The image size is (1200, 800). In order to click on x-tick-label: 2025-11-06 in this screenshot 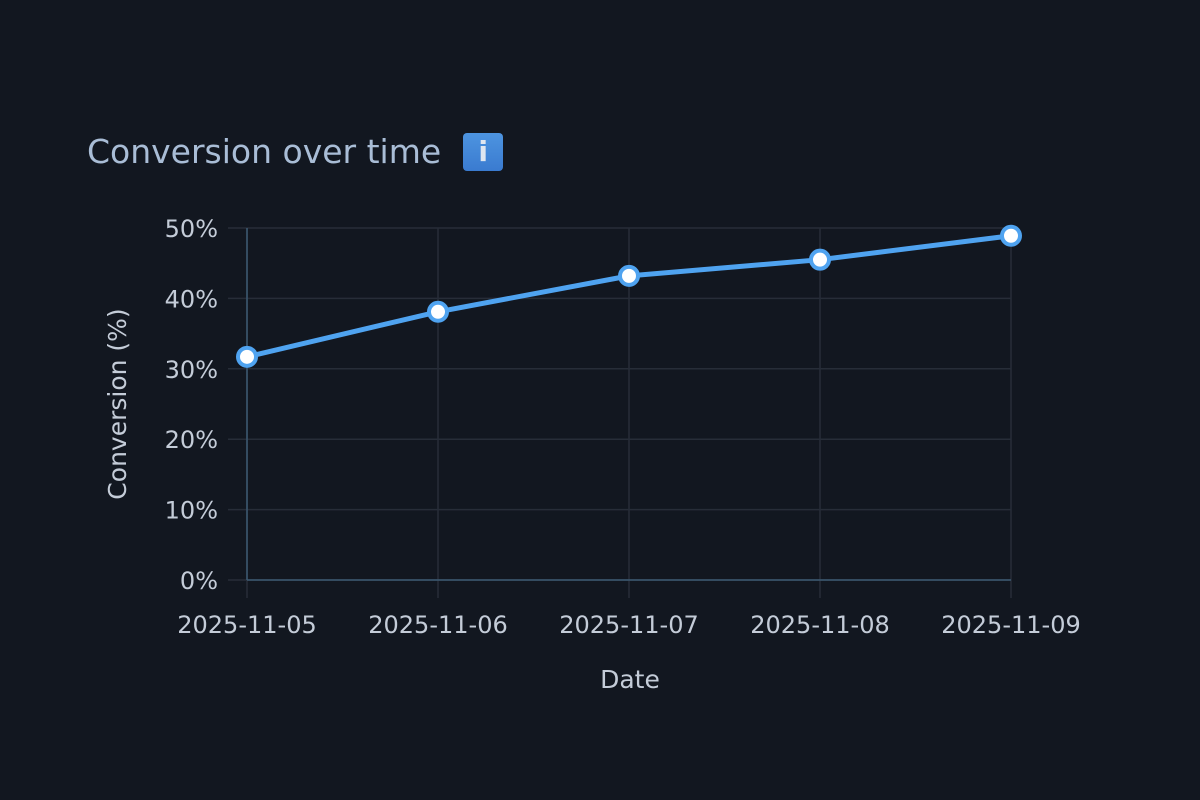, I will do `click(437, 625)`.